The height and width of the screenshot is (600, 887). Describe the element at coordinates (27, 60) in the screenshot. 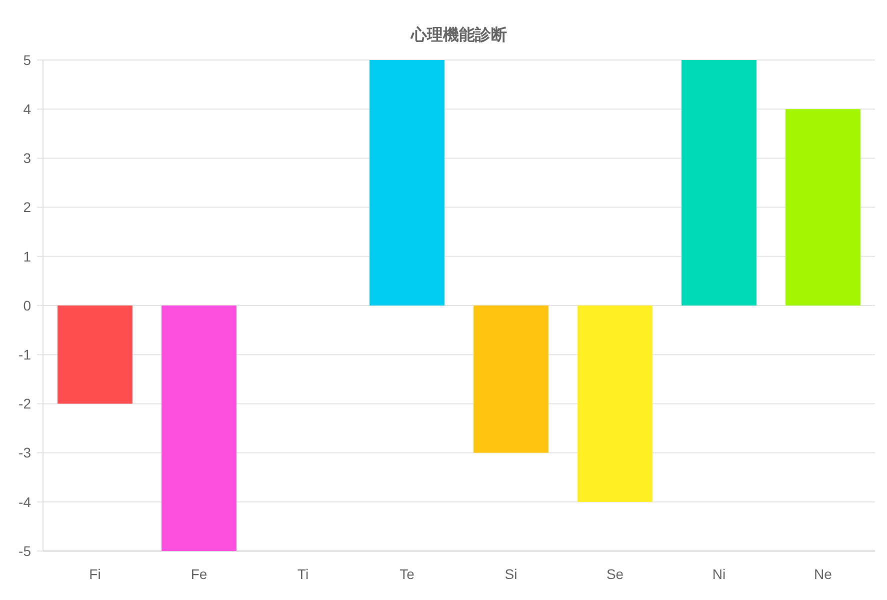

I see `y-tick-label: 5` at that location.